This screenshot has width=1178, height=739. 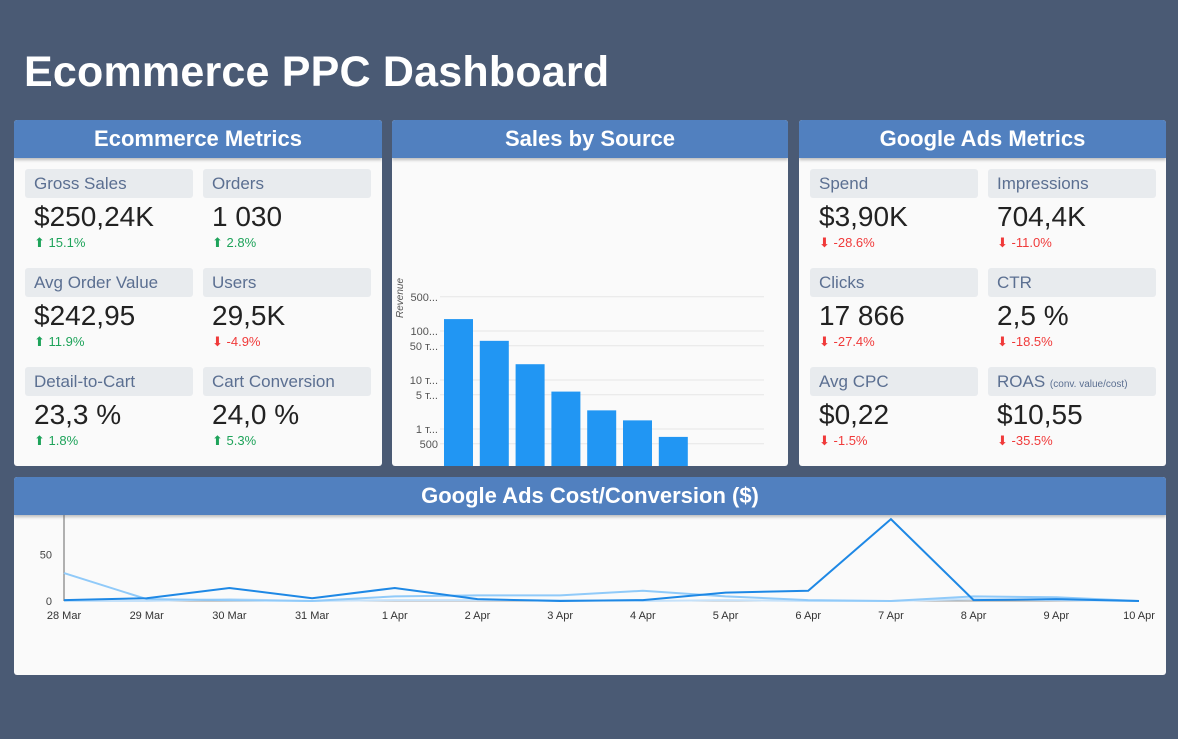 What do you see at coordinates (429, 445) in the screenshot?
I see `y-tick-label: 500` at bounding box center [429, 445].